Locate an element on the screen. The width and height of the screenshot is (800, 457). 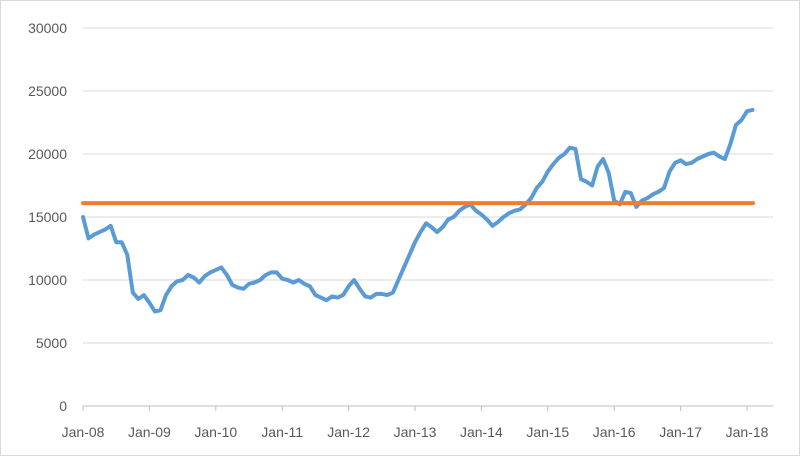
y-axis-tick-labels: 0 5000 10000 15000 20000 25000 30000 is located at coordinates (47, 217).